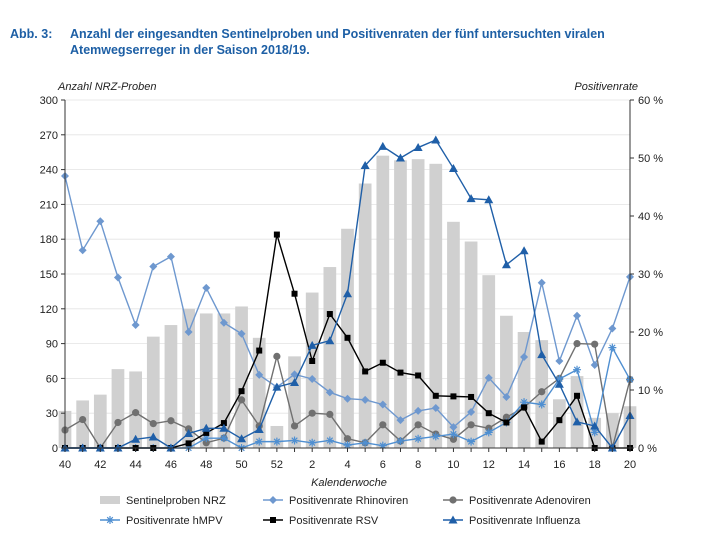 This screenshot has height=553, width=714. I want to click on figure-label: Abb. 3:, so click(31, 34).